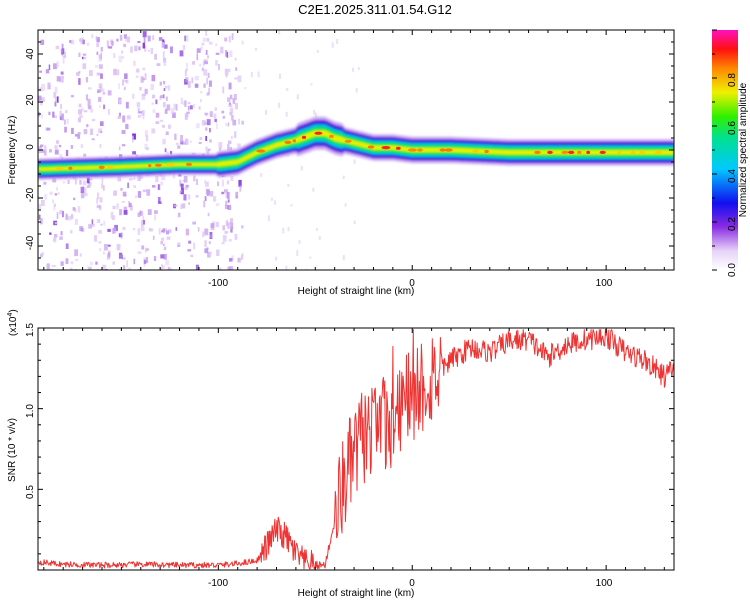  Describe the element at coordinates (12, 150) in the screenshot. I see `y-axis-label: Frequency (Hz)` at that location.